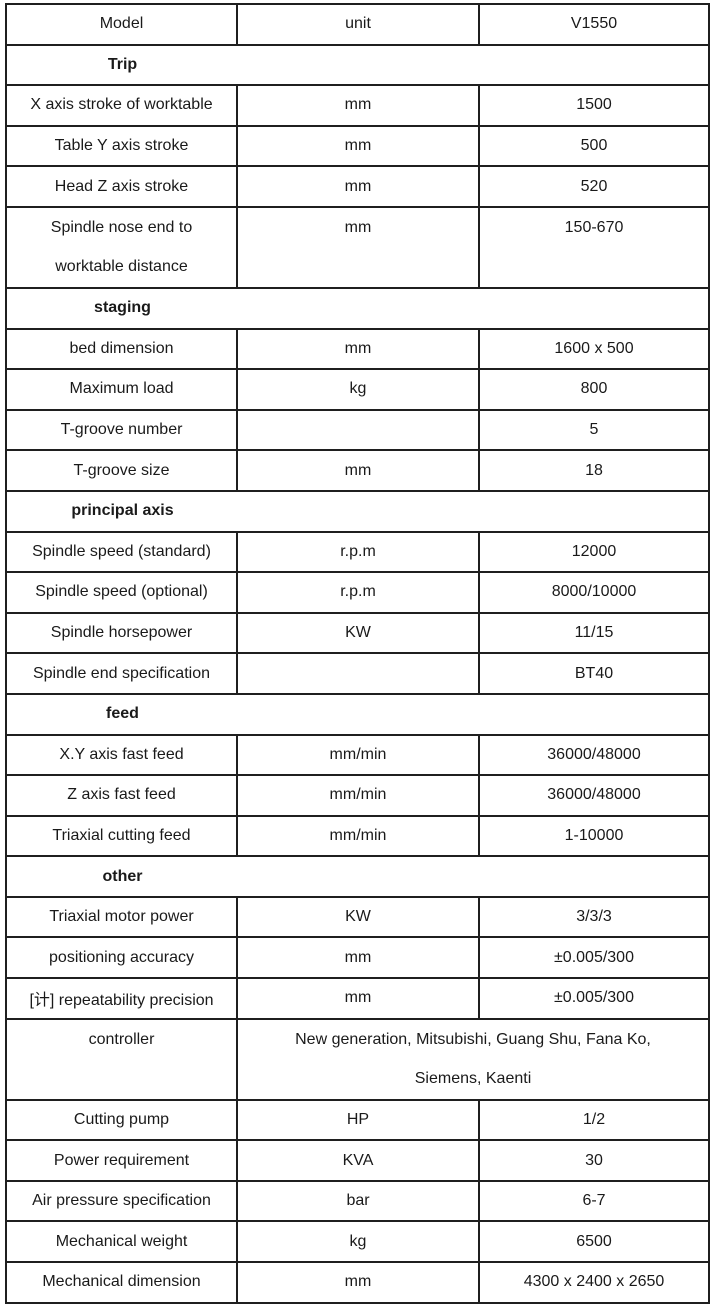 This screenshot has height=1304, width=715. What do you see at coordinates (121, 1059) in the screenshot?
I see `spec-label-cell: controller` at bounding box center [121, 1059].